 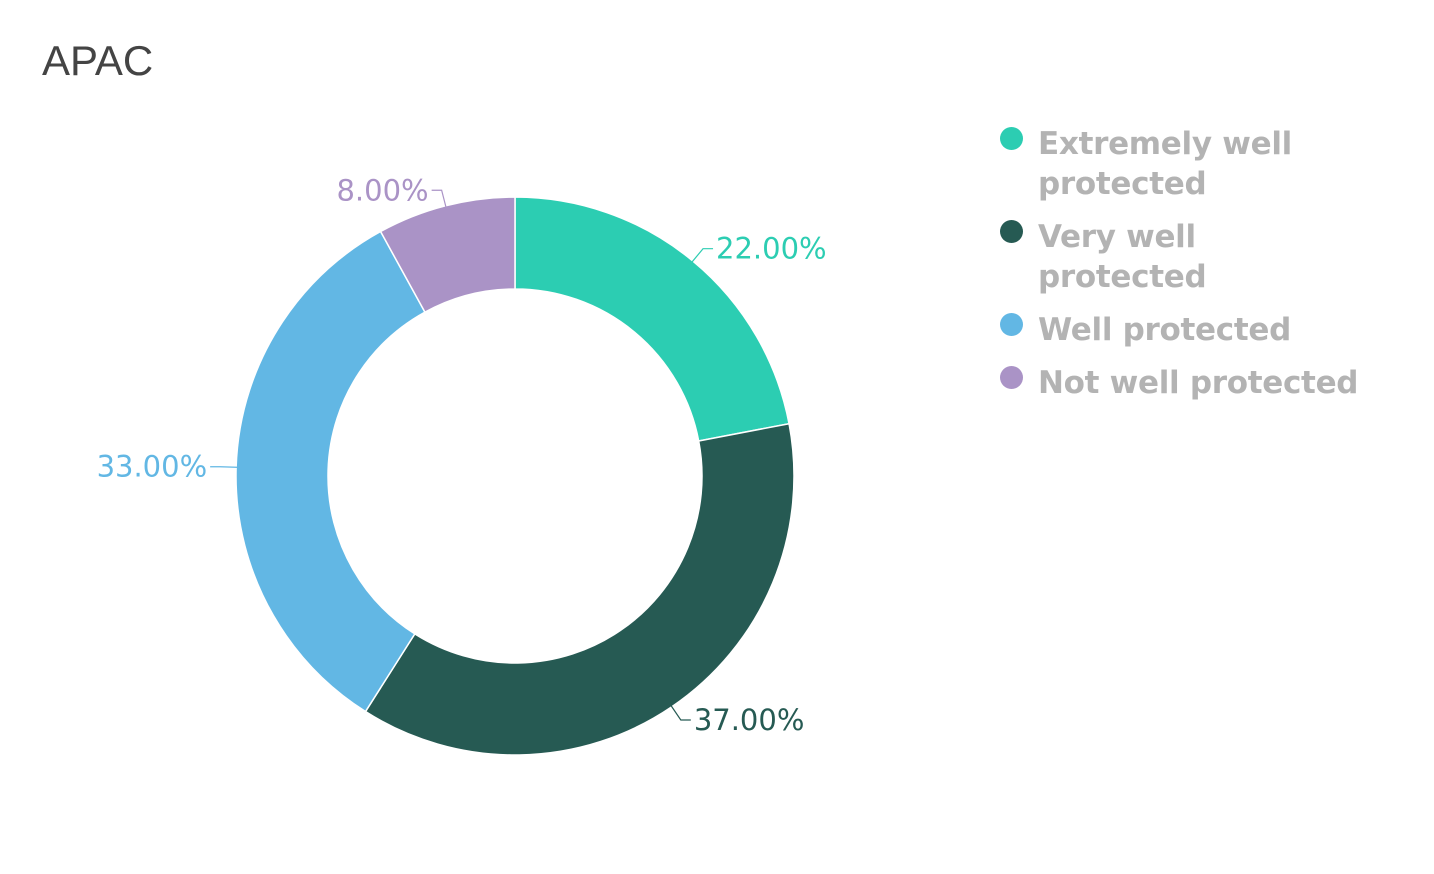 I want to click on leader-line-very-well-protected, so click(x=678, y=710).